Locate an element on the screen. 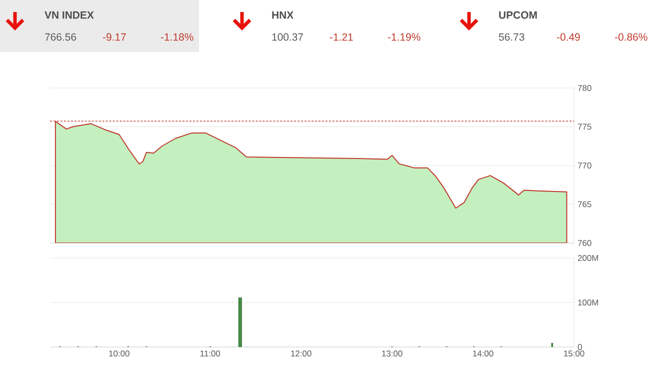 The height and width of the screenshot is (367, 660). text: -0.86% is located at coordinates (631, 37).